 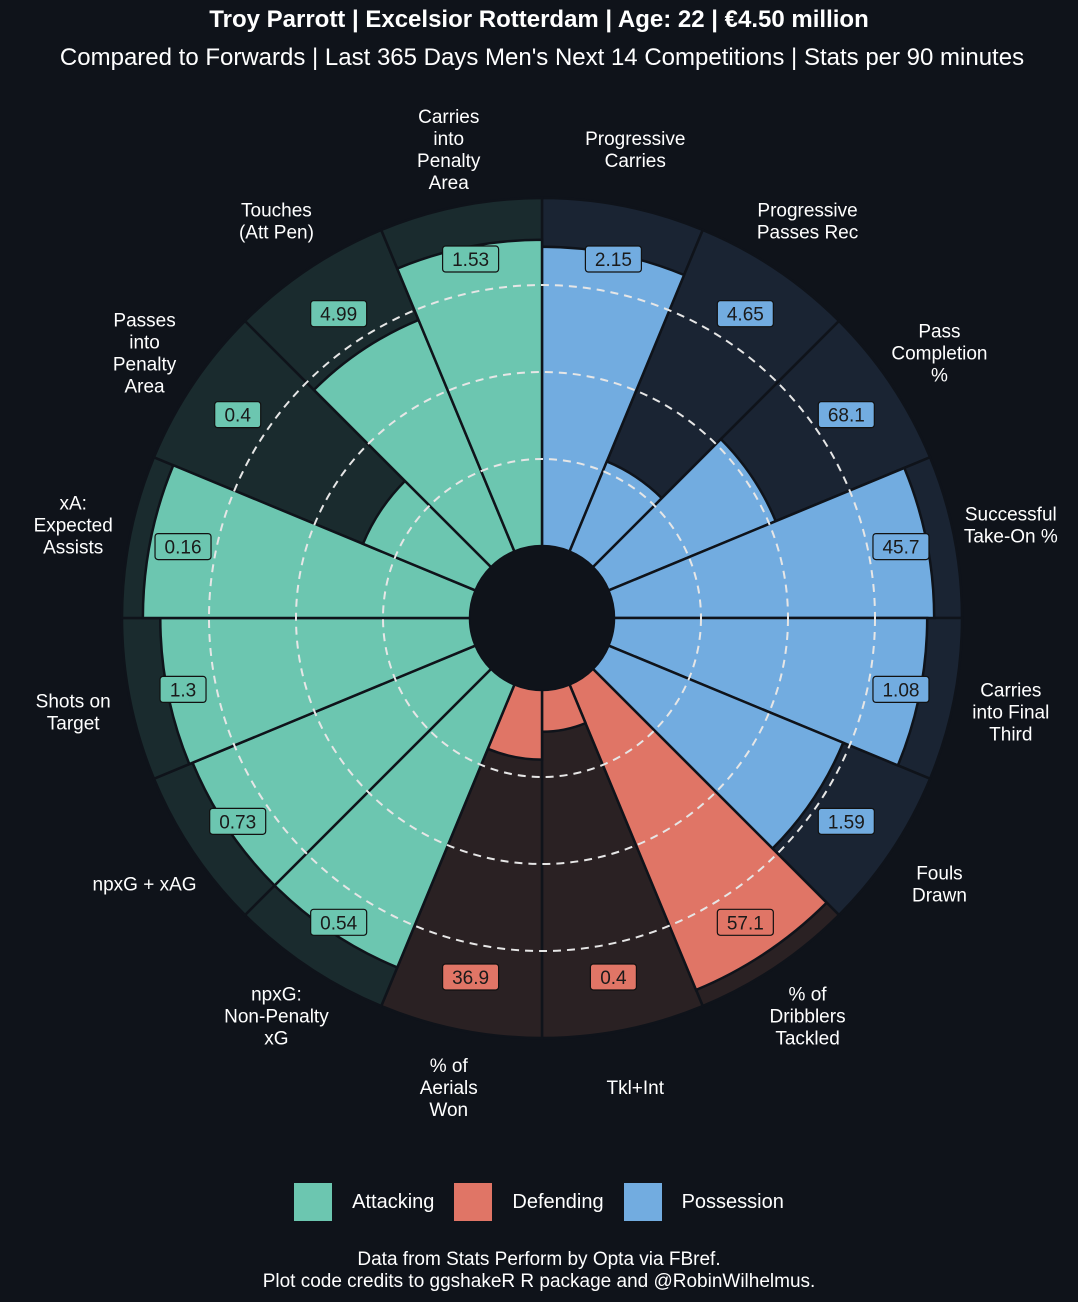 I want to click on value-label-text: 57.1, so click(x=745, y=923).